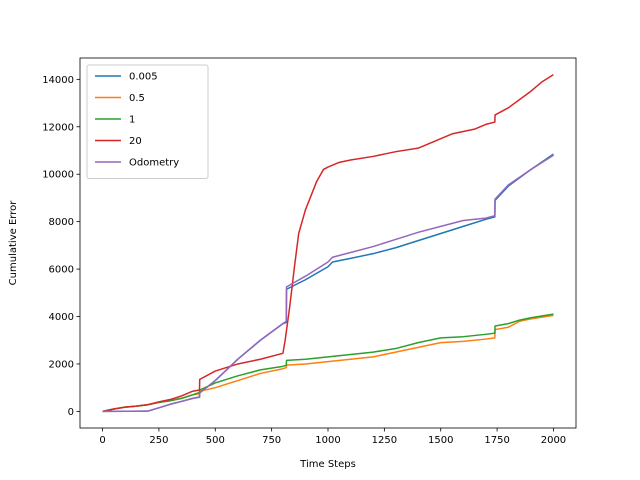 This screenshot has width=640, height=480. What do you see at coordinates (102, 440) in the screenshot?
I see `x-tick-label: 0` at bounding box center [102, 440].